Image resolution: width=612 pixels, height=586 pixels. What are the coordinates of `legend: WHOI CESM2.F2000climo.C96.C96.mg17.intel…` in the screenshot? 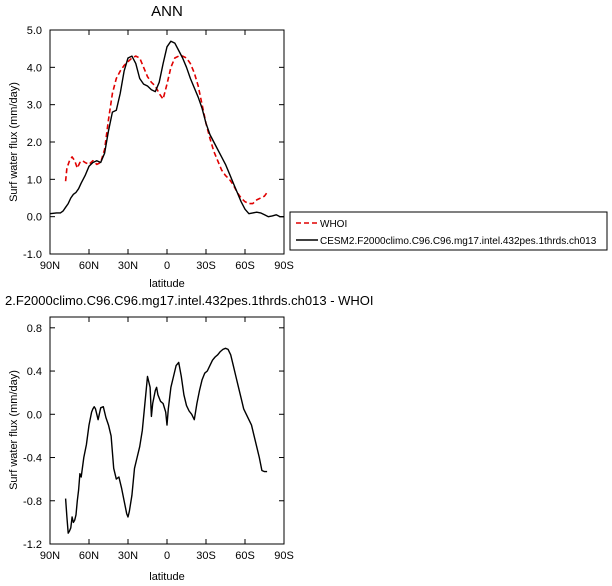 It's located at (448, 231).